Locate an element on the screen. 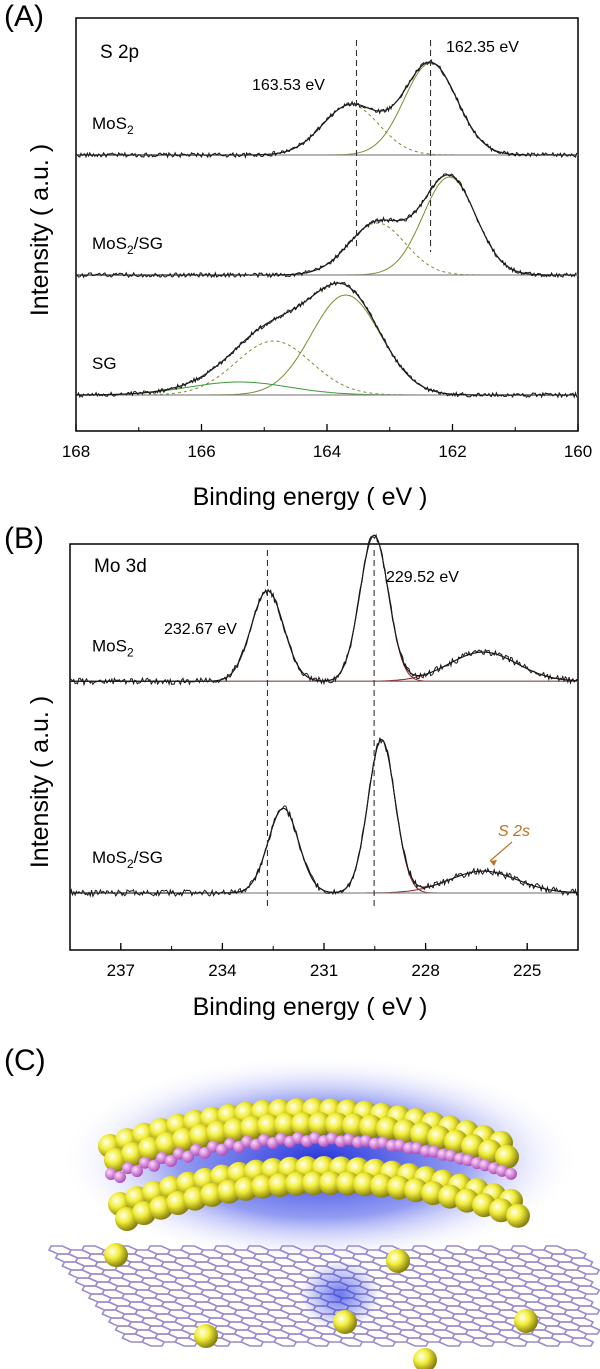 This screenshot has height=1369, width=600. x-tick-label: 228 is located at coordinates (425, 970).